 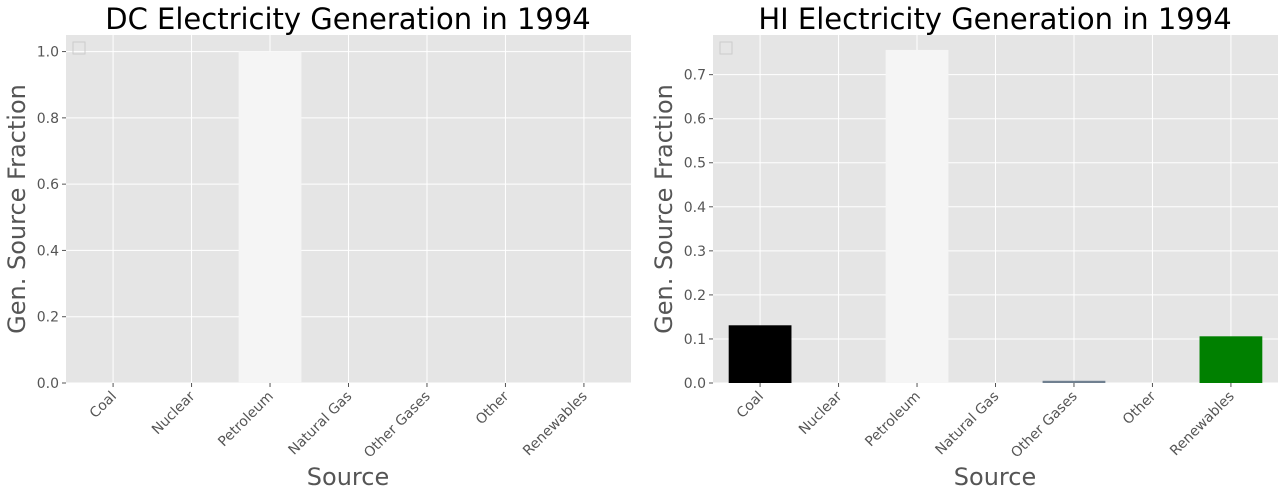 I want to click on hi-y-tick-label: 0.5, so click(x=695, y=164).